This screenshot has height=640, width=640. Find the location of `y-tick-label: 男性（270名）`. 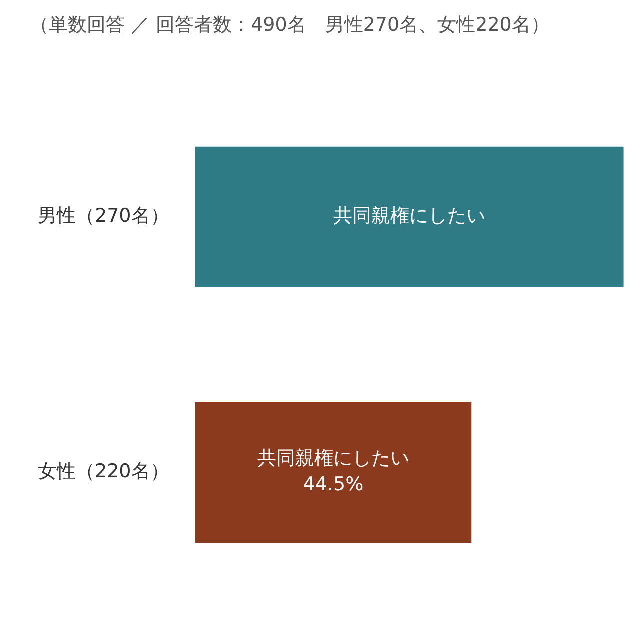

y-tick-label: 男性（270名） is located at coordinates (104, 216).